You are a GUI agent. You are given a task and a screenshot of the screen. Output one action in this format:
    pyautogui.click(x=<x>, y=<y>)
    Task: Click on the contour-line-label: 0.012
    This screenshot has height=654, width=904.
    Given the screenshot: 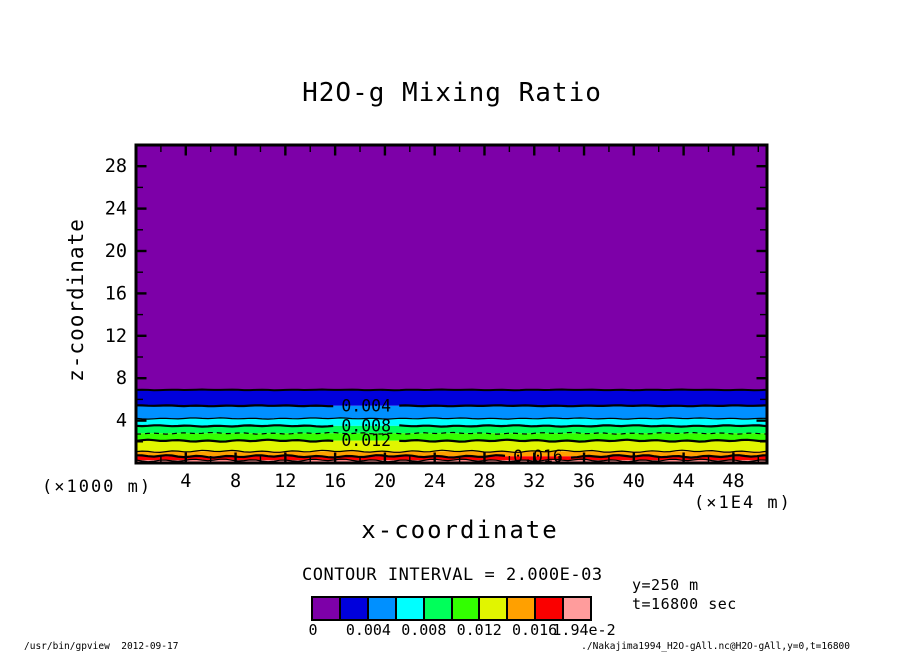 What is the action you would take?
    pyautogui.click(x=366, y=440)
    